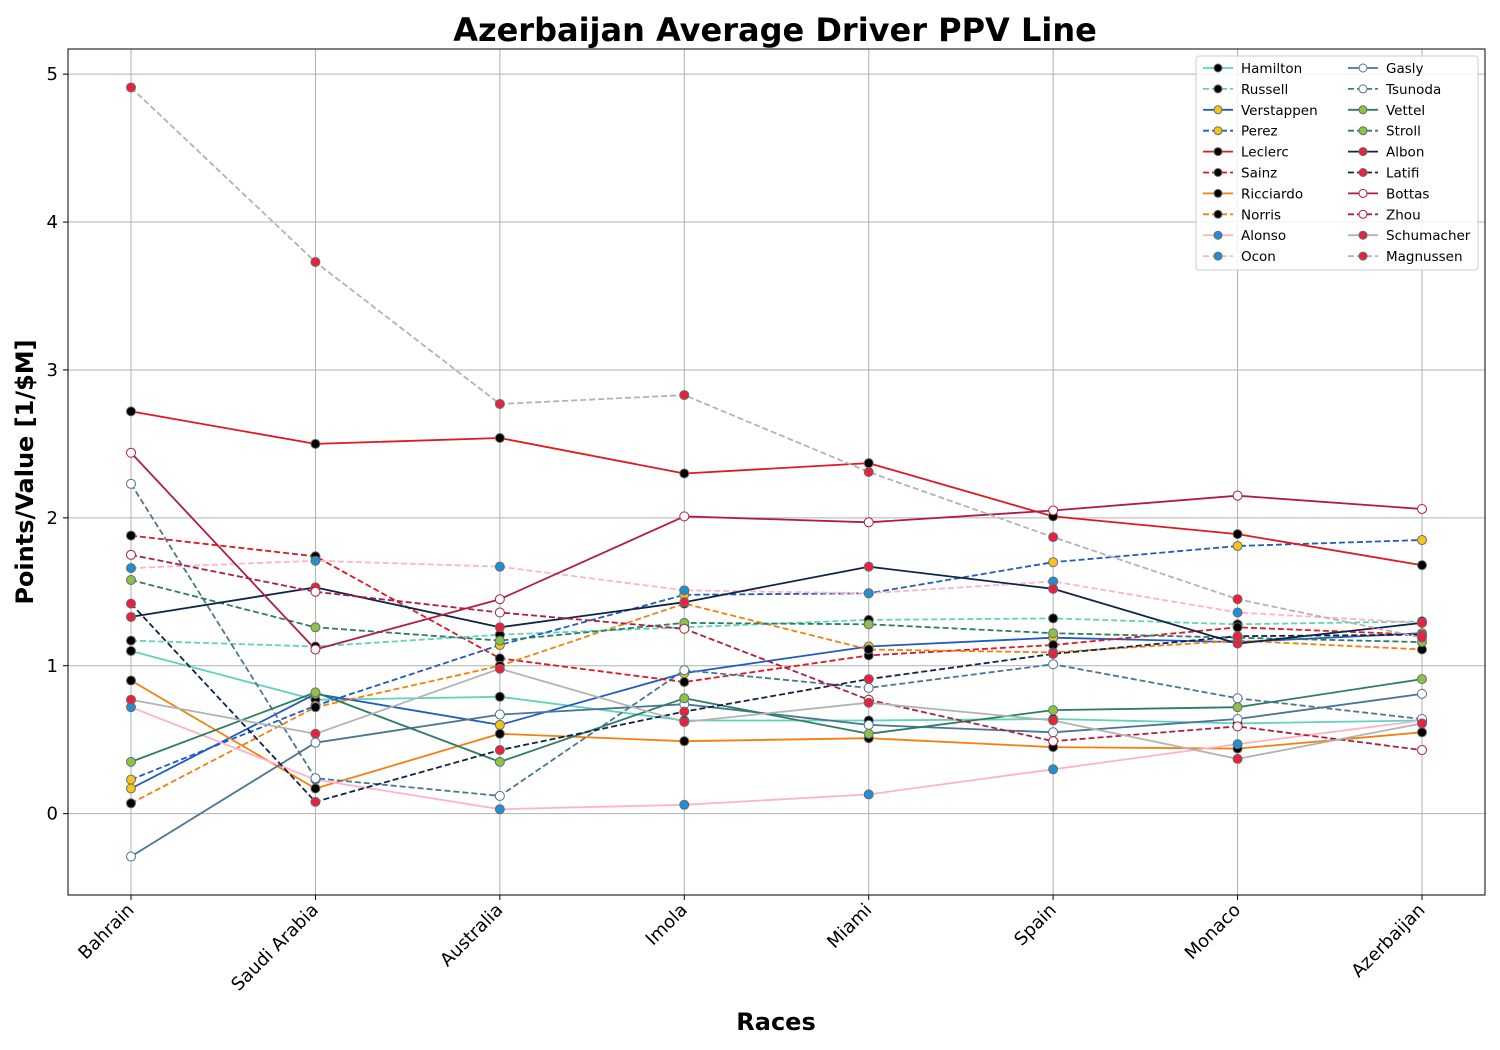  I want to click on legend-label-latifi: Latifi, so click(1402, 174).